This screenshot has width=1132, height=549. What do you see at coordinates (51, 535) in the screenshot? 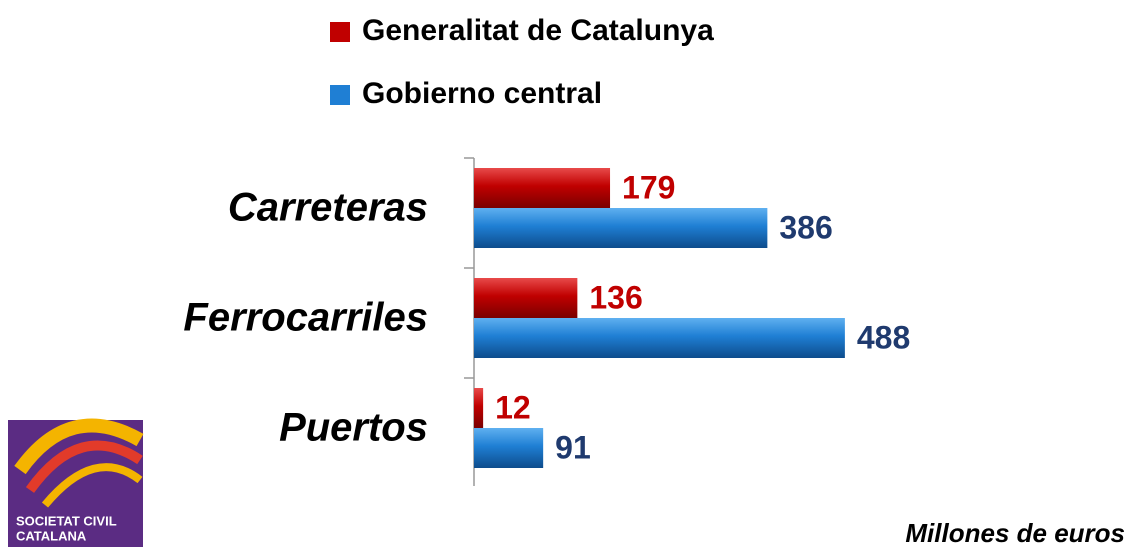
I see `logo-text: CATALANA` at bounding box center [51, 535].